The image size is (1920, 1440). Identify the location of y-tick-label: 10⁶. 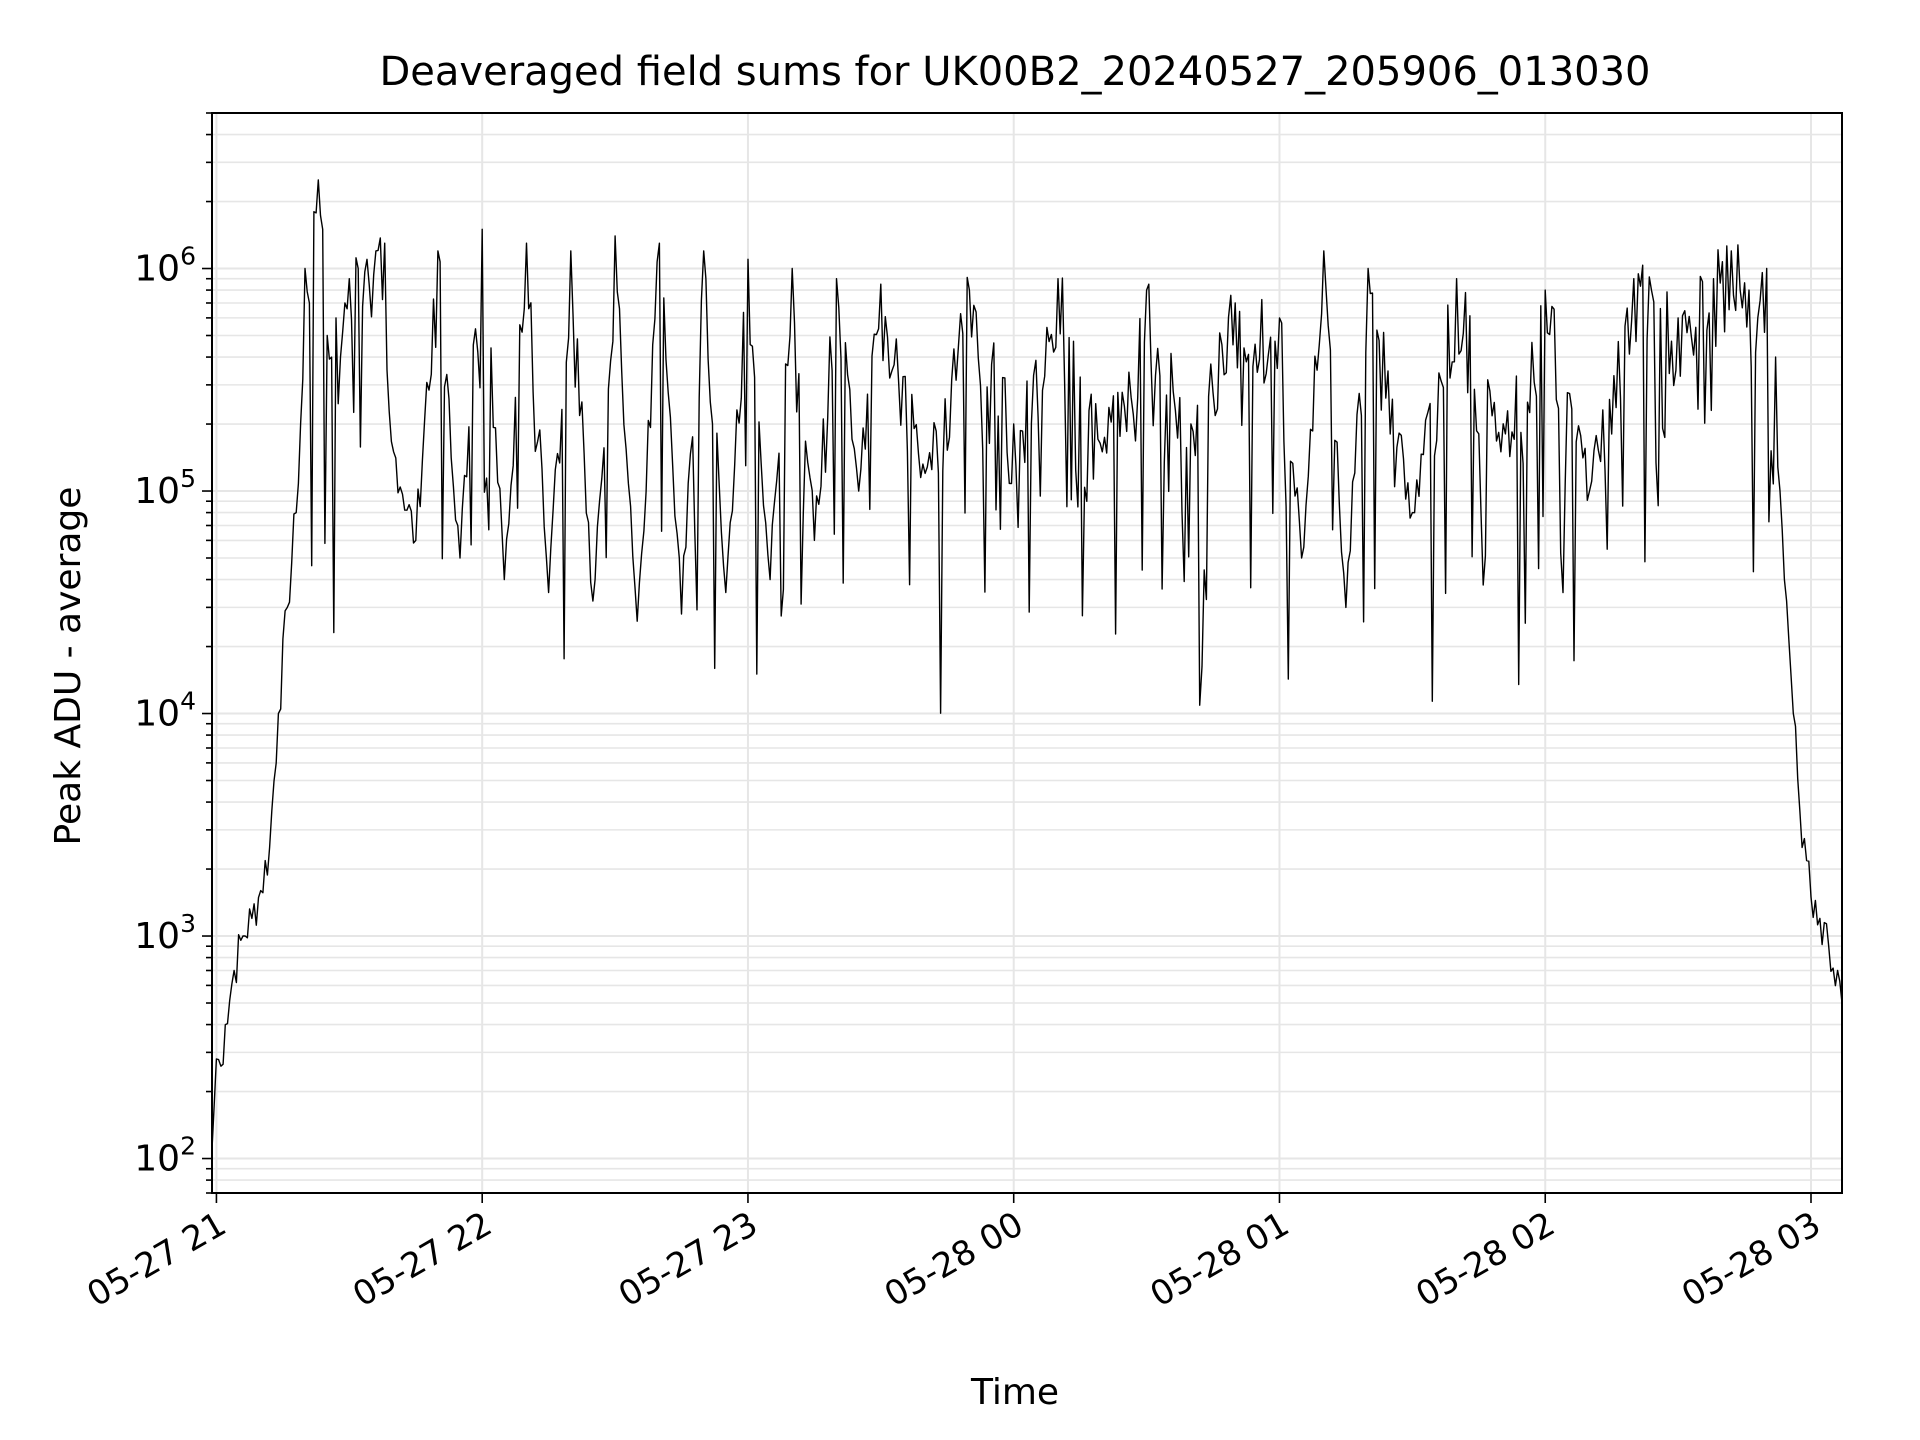
(165, 266).